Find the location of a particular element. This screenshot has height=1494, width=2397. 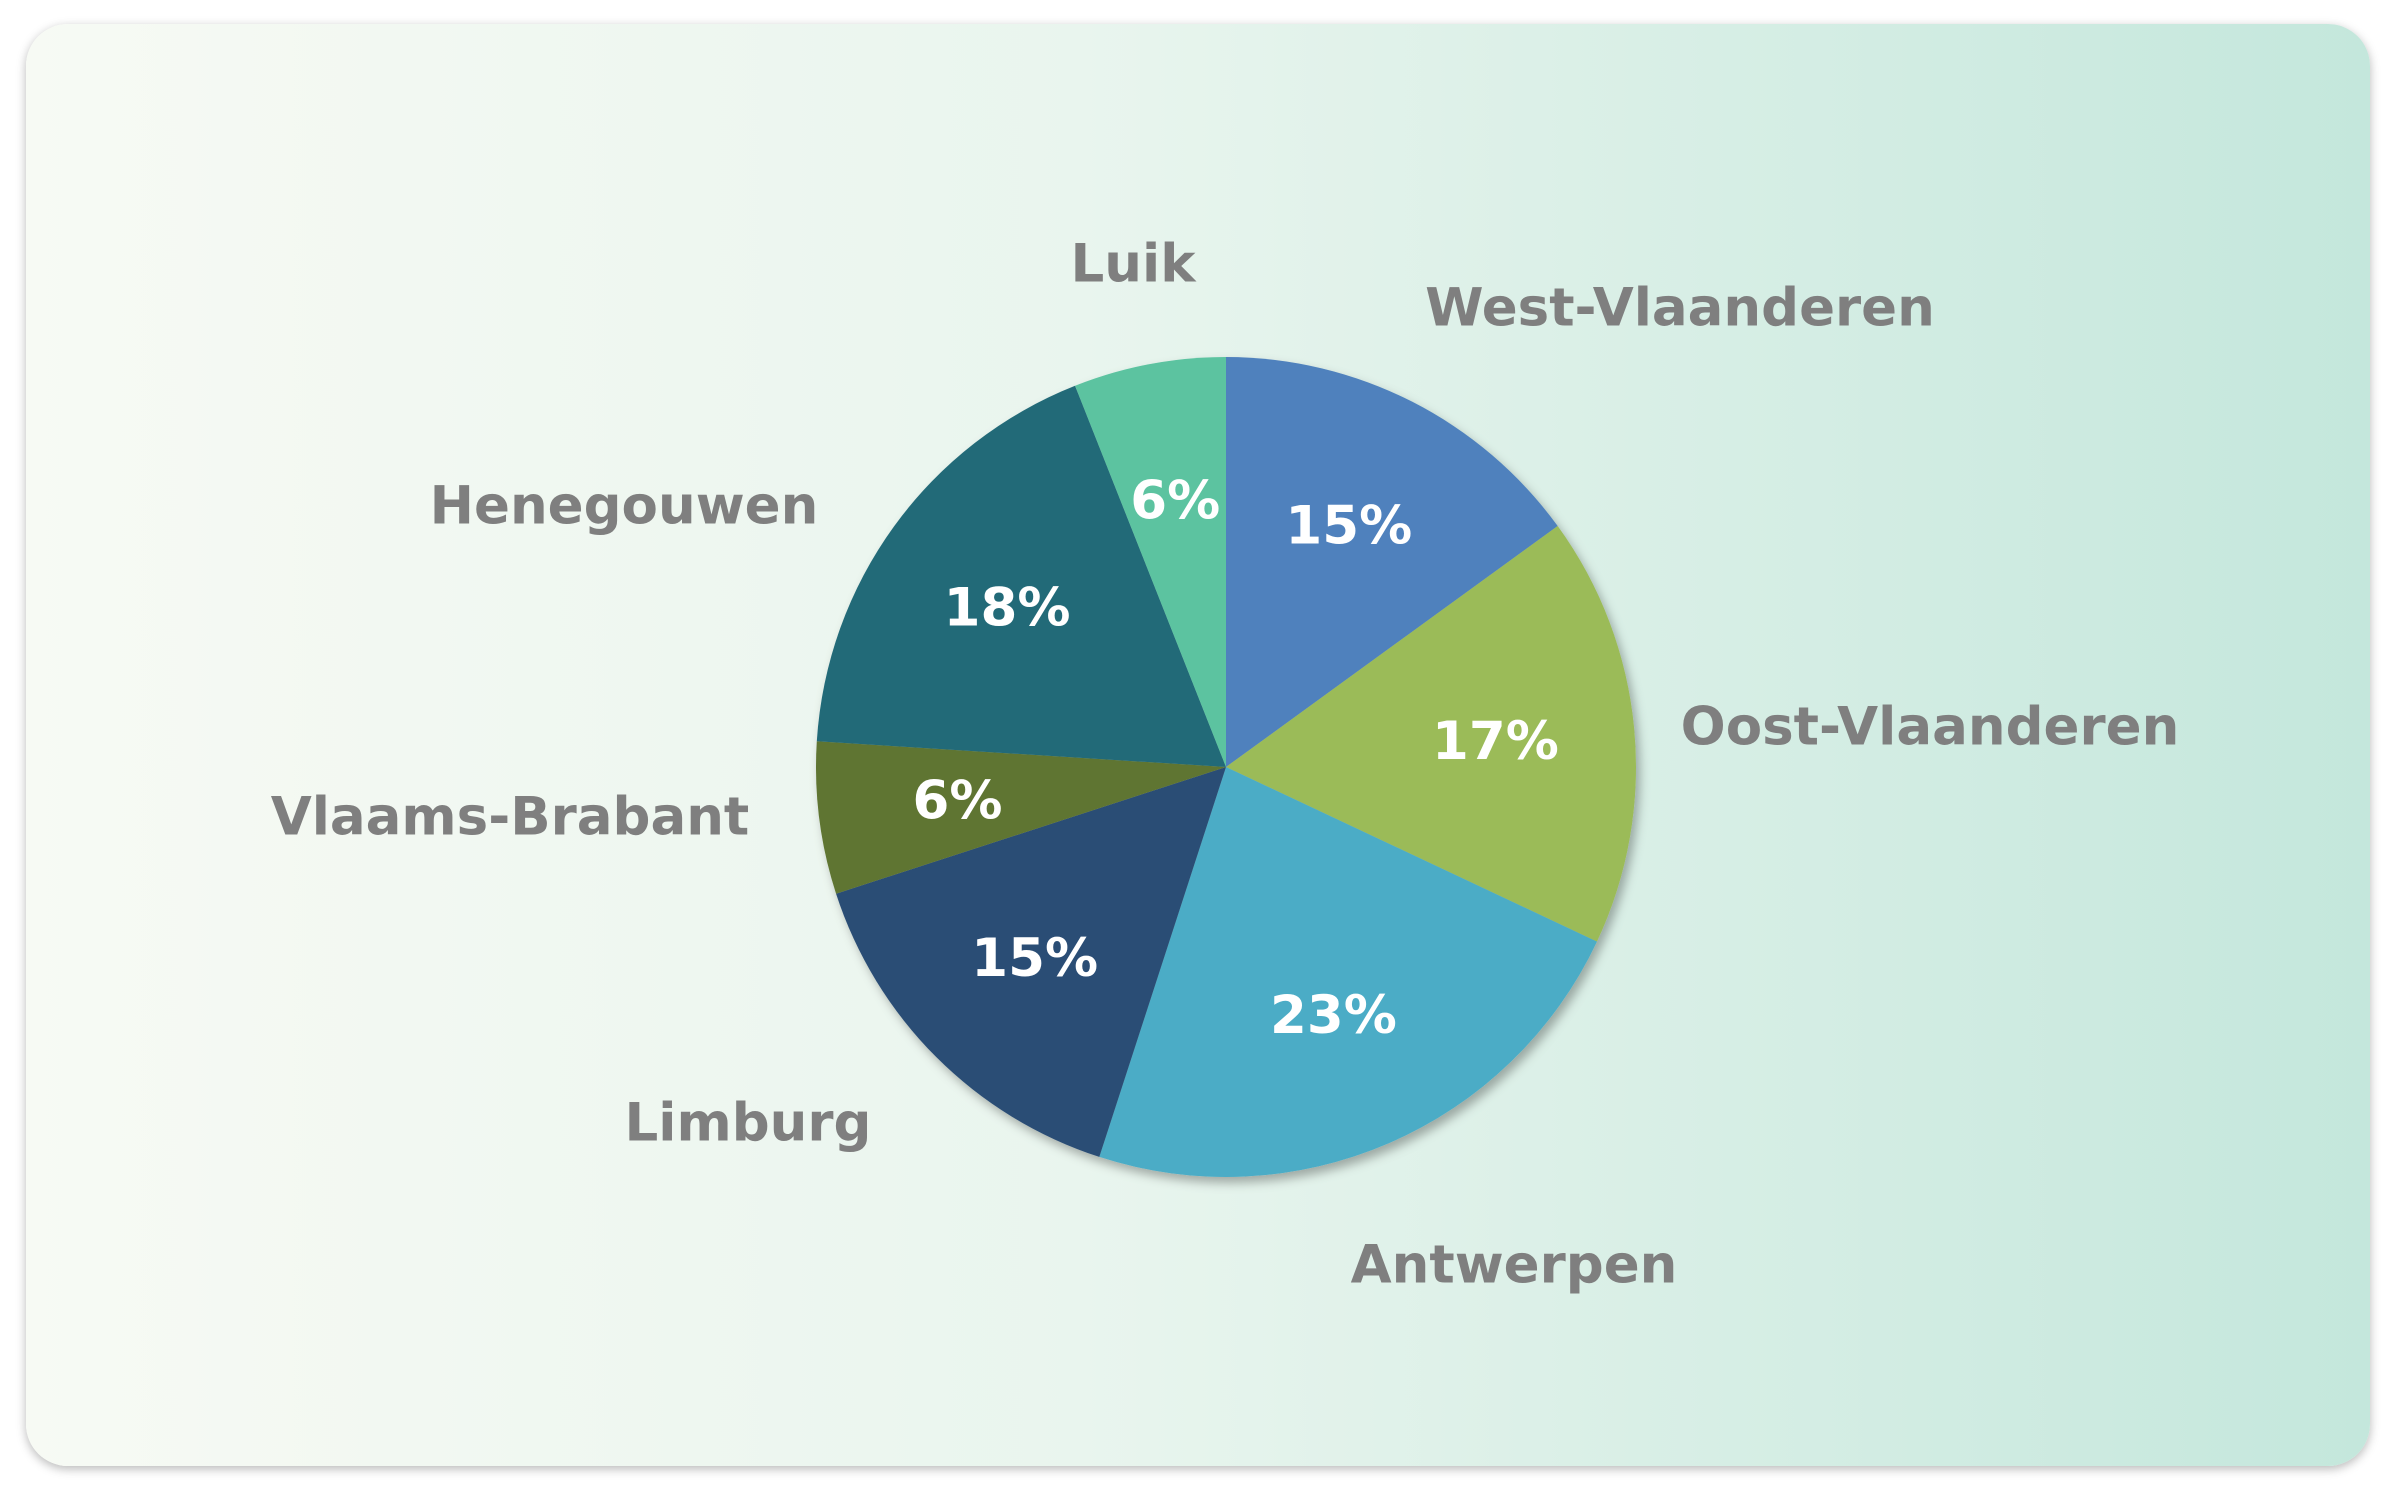

slice-limburg is located at coordinates (1031, 962).